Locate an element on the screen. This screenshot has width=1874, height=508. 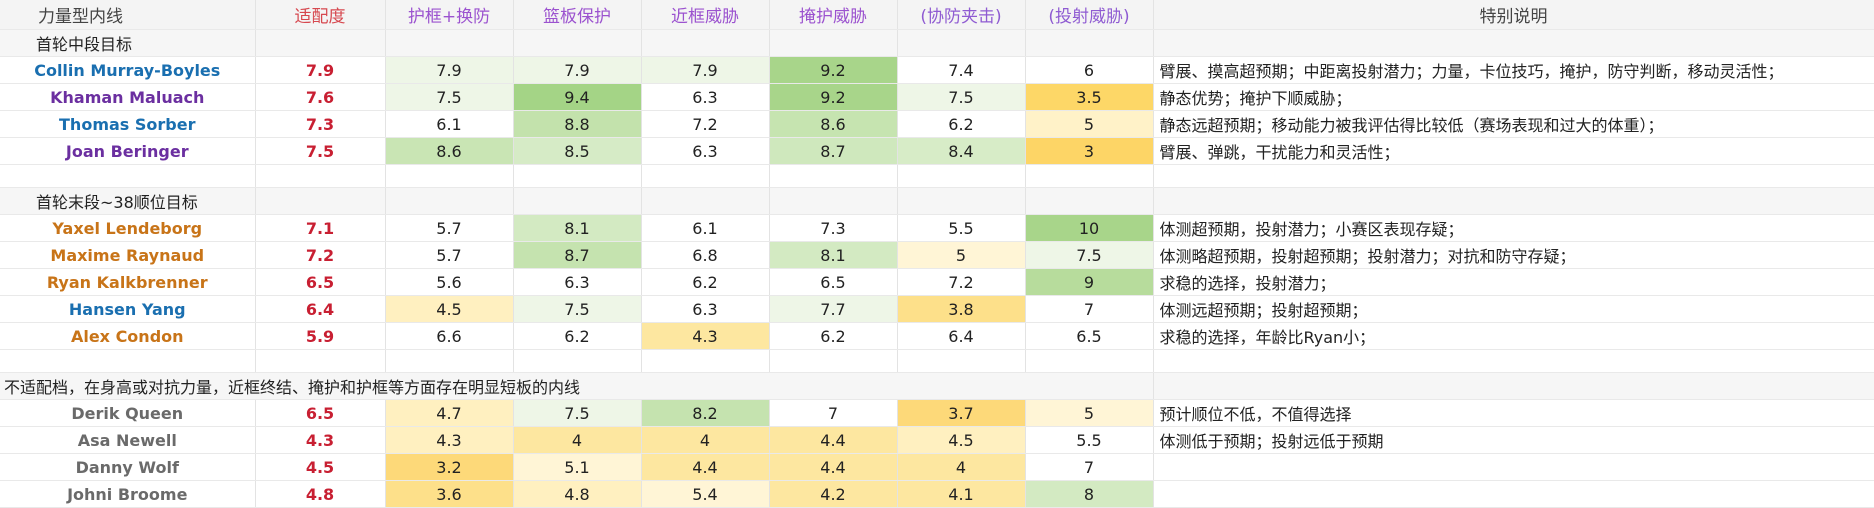
inside-score: 8.2 is located at coordinates (705, 413).